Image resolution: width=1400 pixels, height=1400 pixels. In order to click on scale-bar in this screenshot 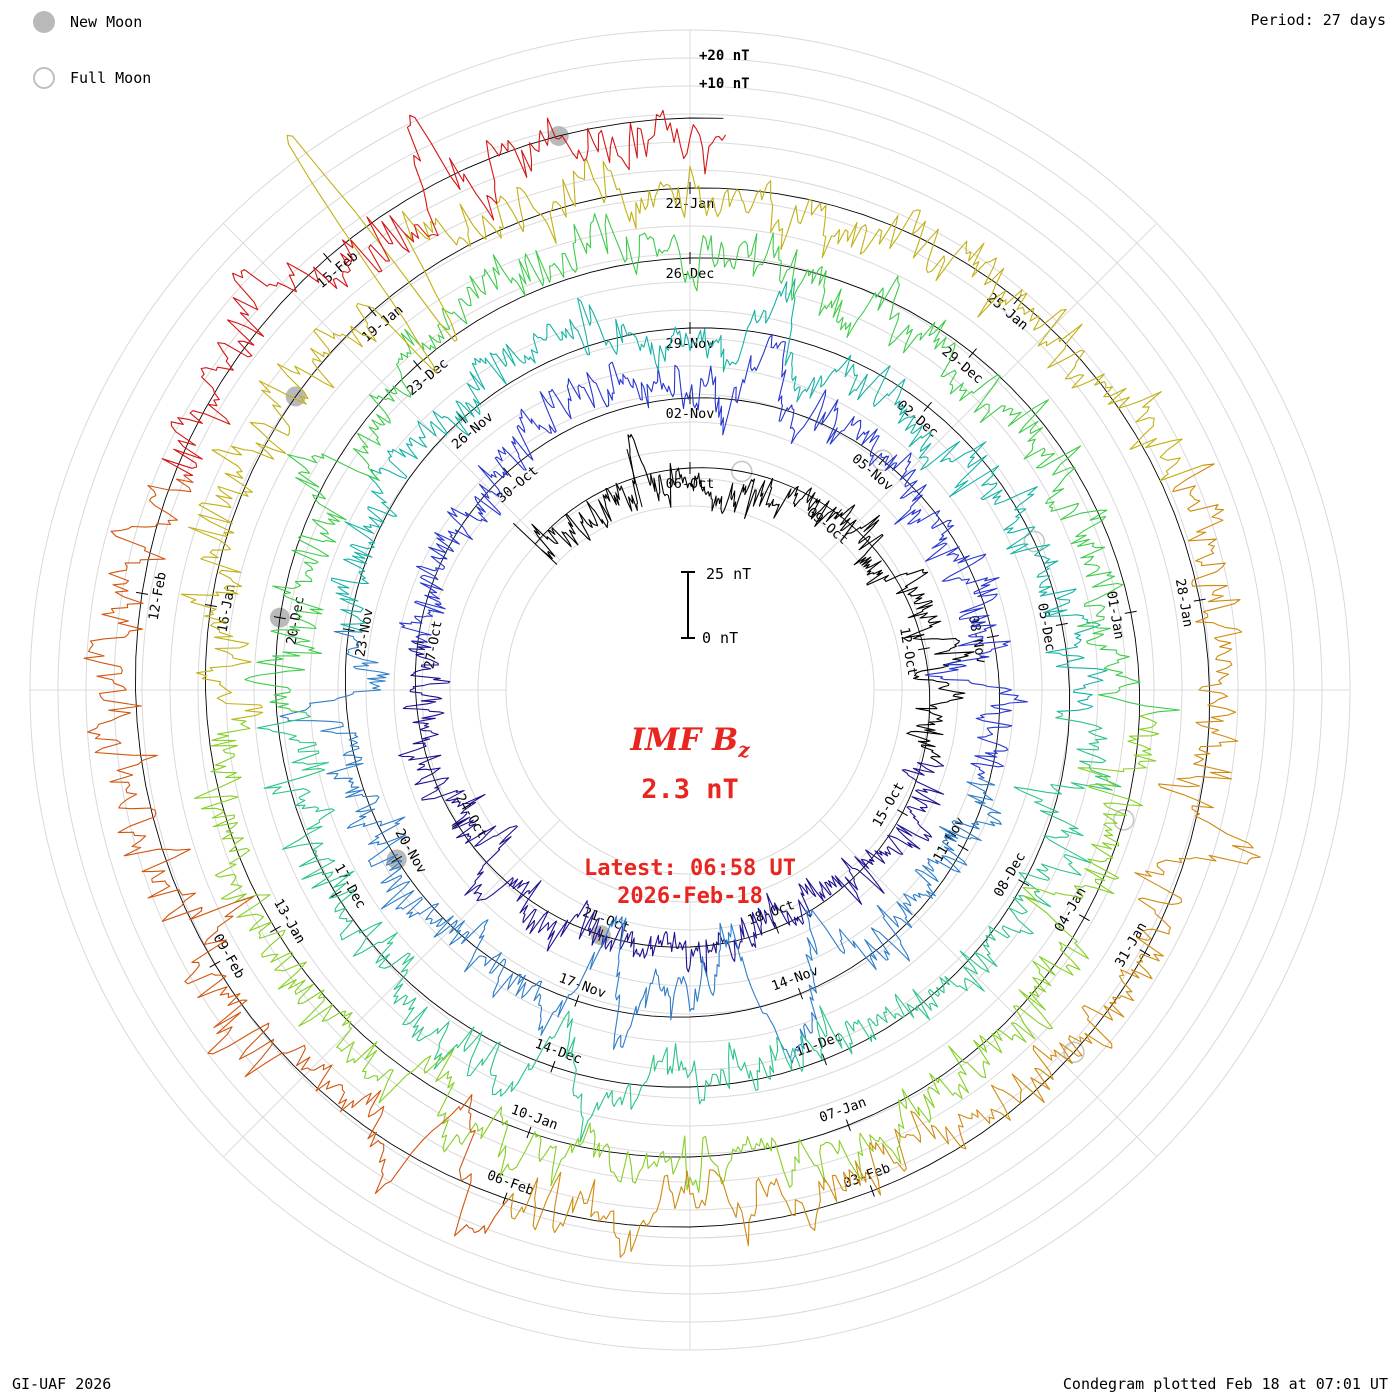, I will do `click(688, 605)`.